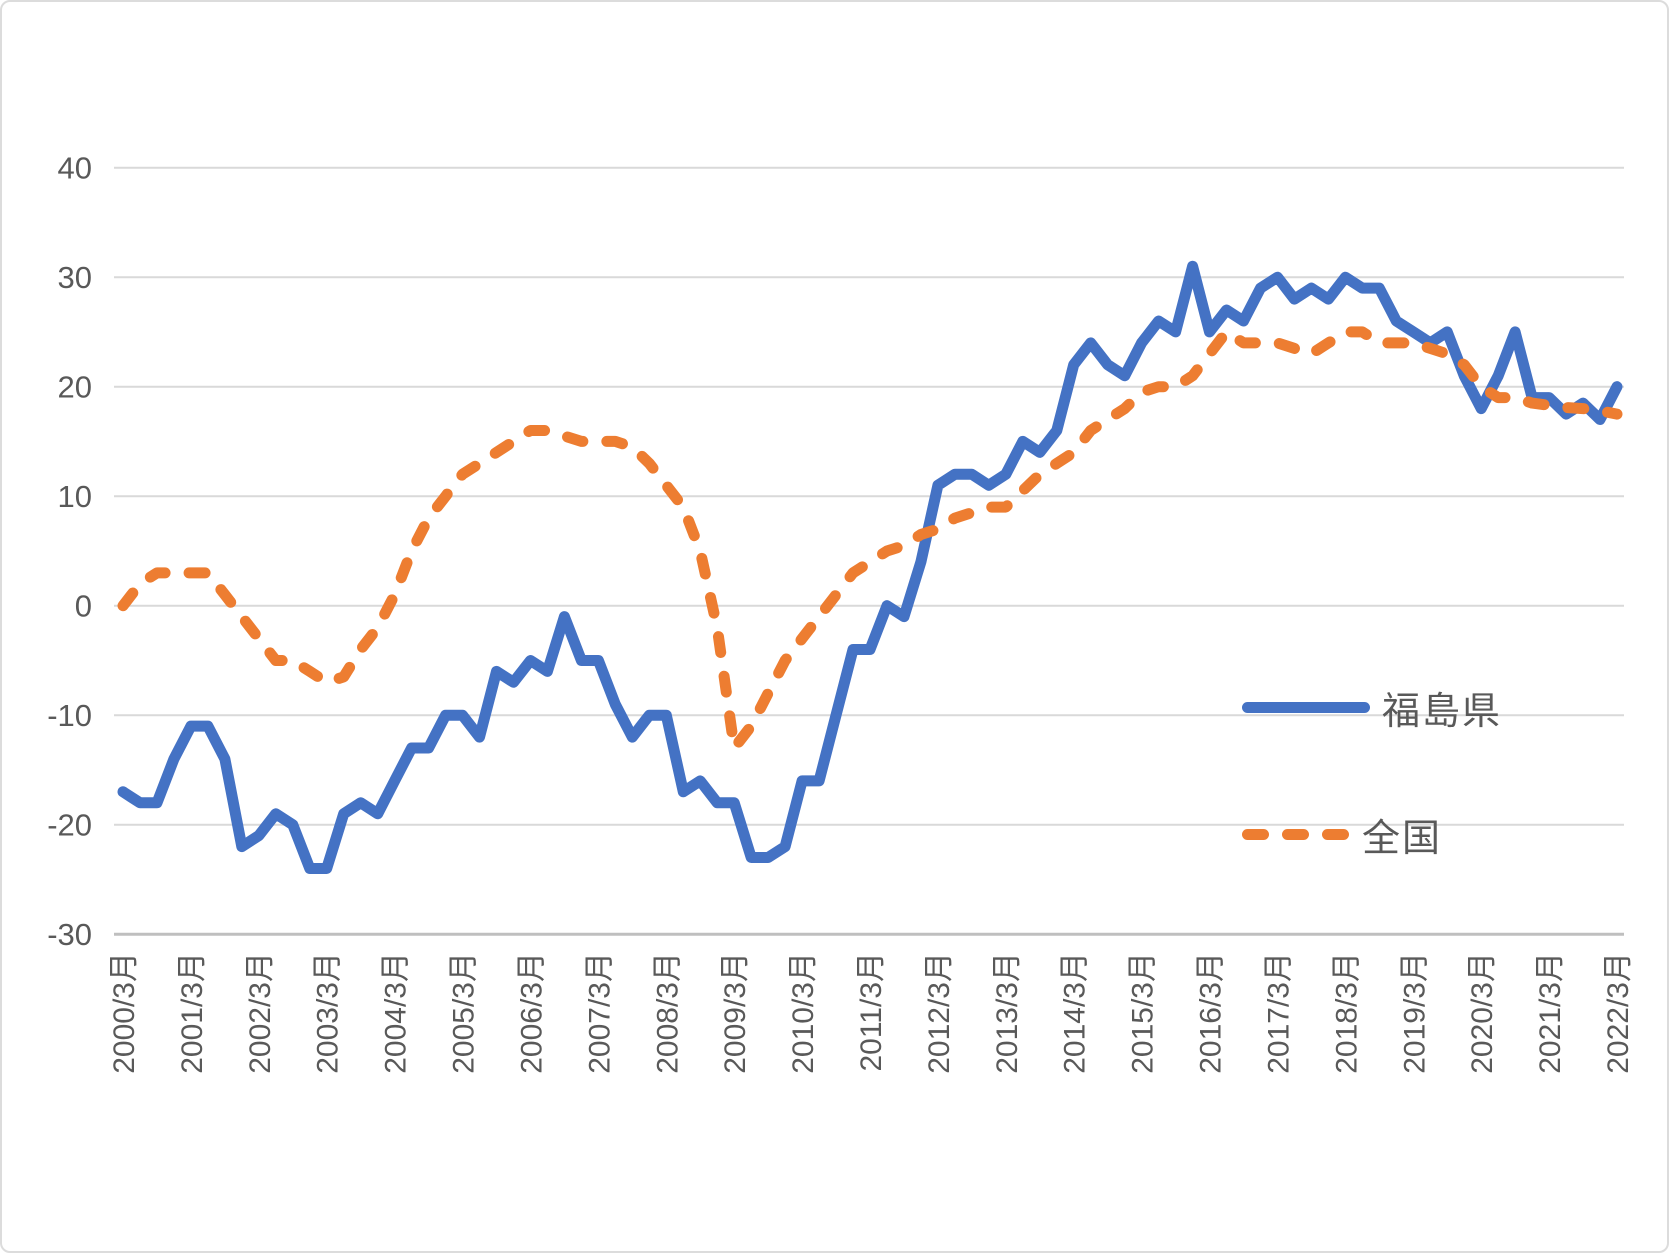 The image size is (1669, 1253). I want to click on legend-item-fukushima: 福島県, so click(1372, 707).